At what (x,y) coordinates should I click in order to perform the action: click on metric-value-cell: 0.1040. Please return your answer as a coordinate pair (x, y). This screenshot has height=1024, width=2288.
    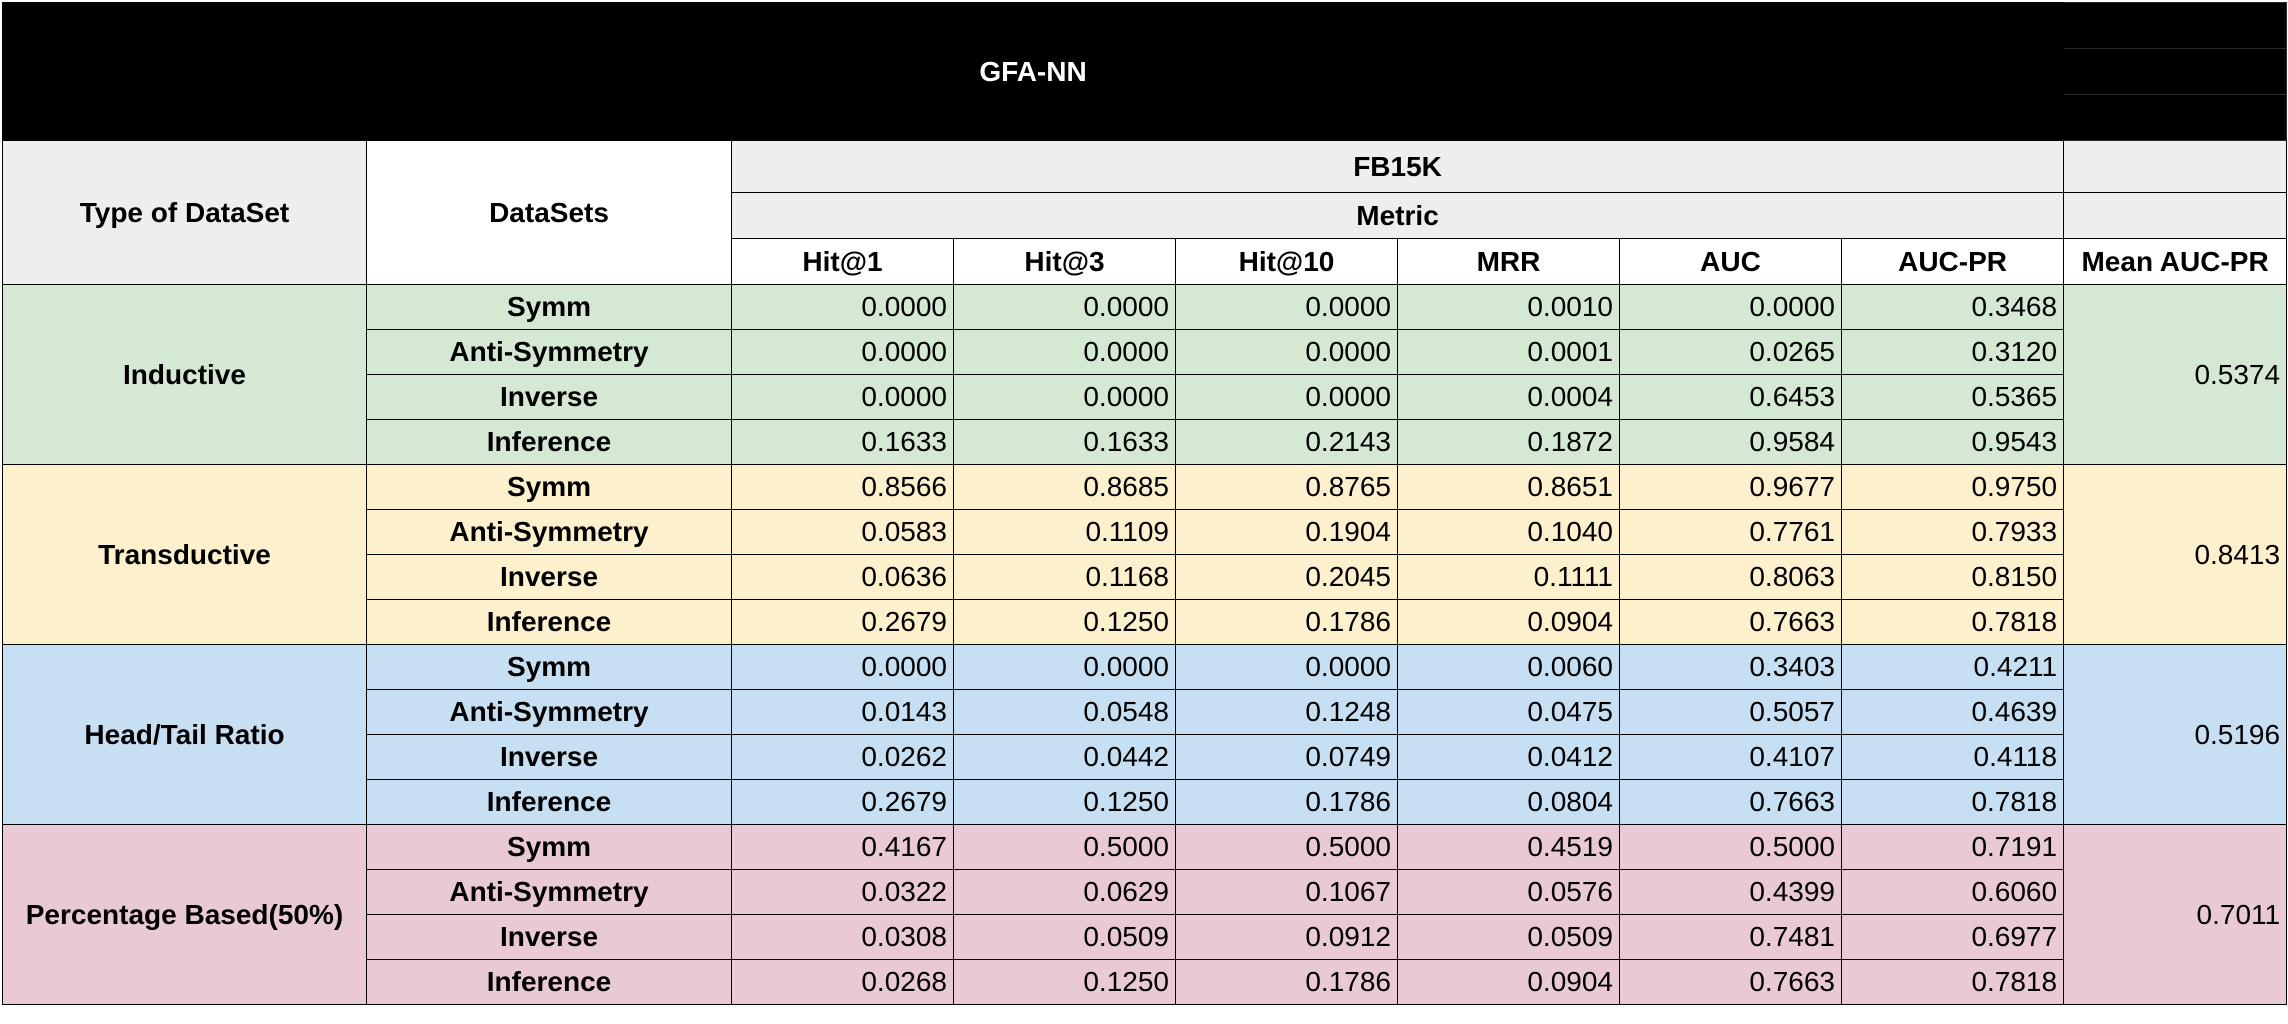
    Looking at the image, I should click on (1508, 532).